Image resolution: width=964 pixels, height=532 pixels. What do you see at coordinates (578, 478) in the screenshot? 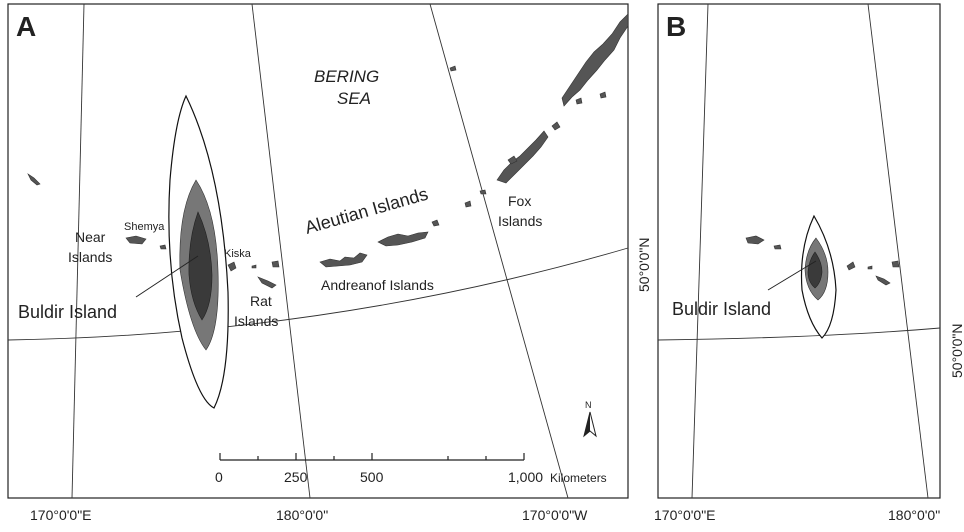
I see `scale-unit: Kilometers` at bounding box center [578, 478].